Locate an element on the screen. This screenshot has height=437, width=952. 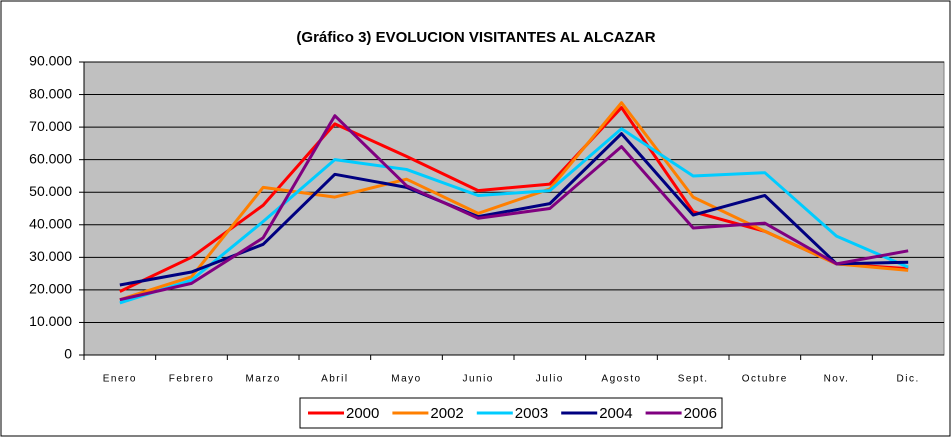
y-tick-label: 20.000 is located at coordinates (50, 289).